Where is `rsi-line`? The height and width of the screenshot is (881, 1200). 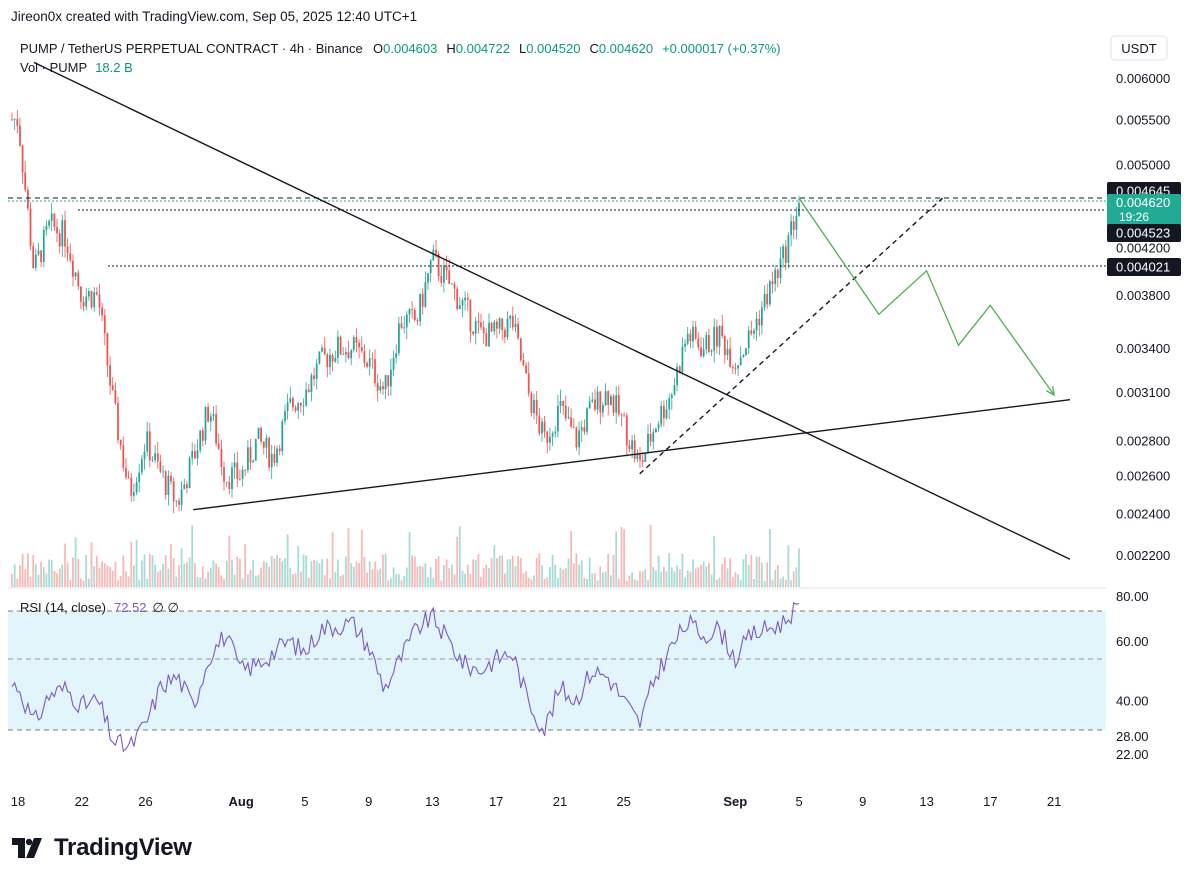
rsi-line is located at coordinates (405, 677).